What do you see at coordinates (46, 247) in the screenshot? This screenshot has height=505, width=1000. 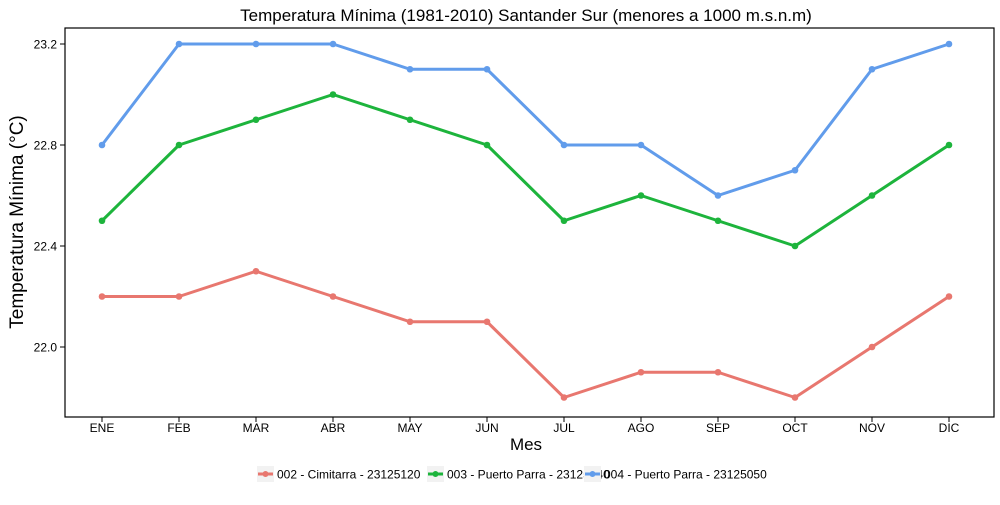 I see `y-tick-label: 22.4` at bounding box center [46, 247].